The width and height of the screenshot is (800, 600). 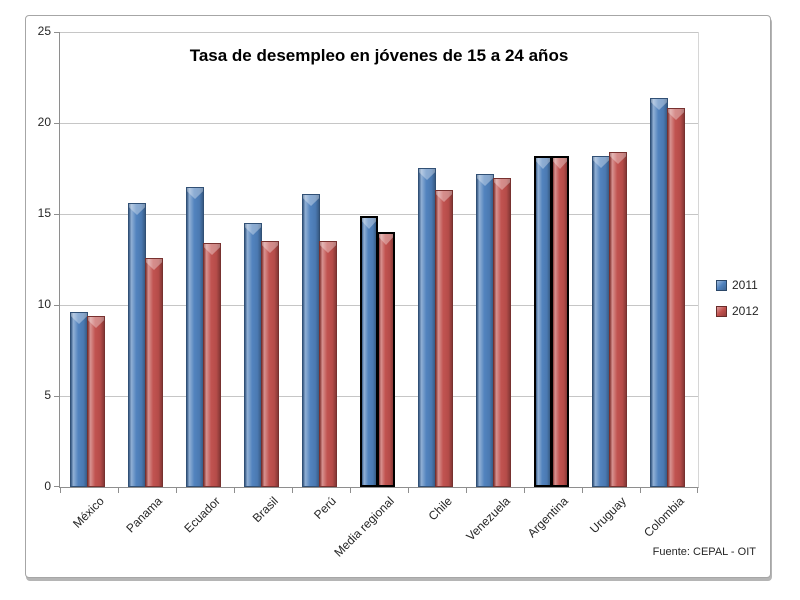 I want to click on y-axis-label-20: 20, so click(x=44, y=122).